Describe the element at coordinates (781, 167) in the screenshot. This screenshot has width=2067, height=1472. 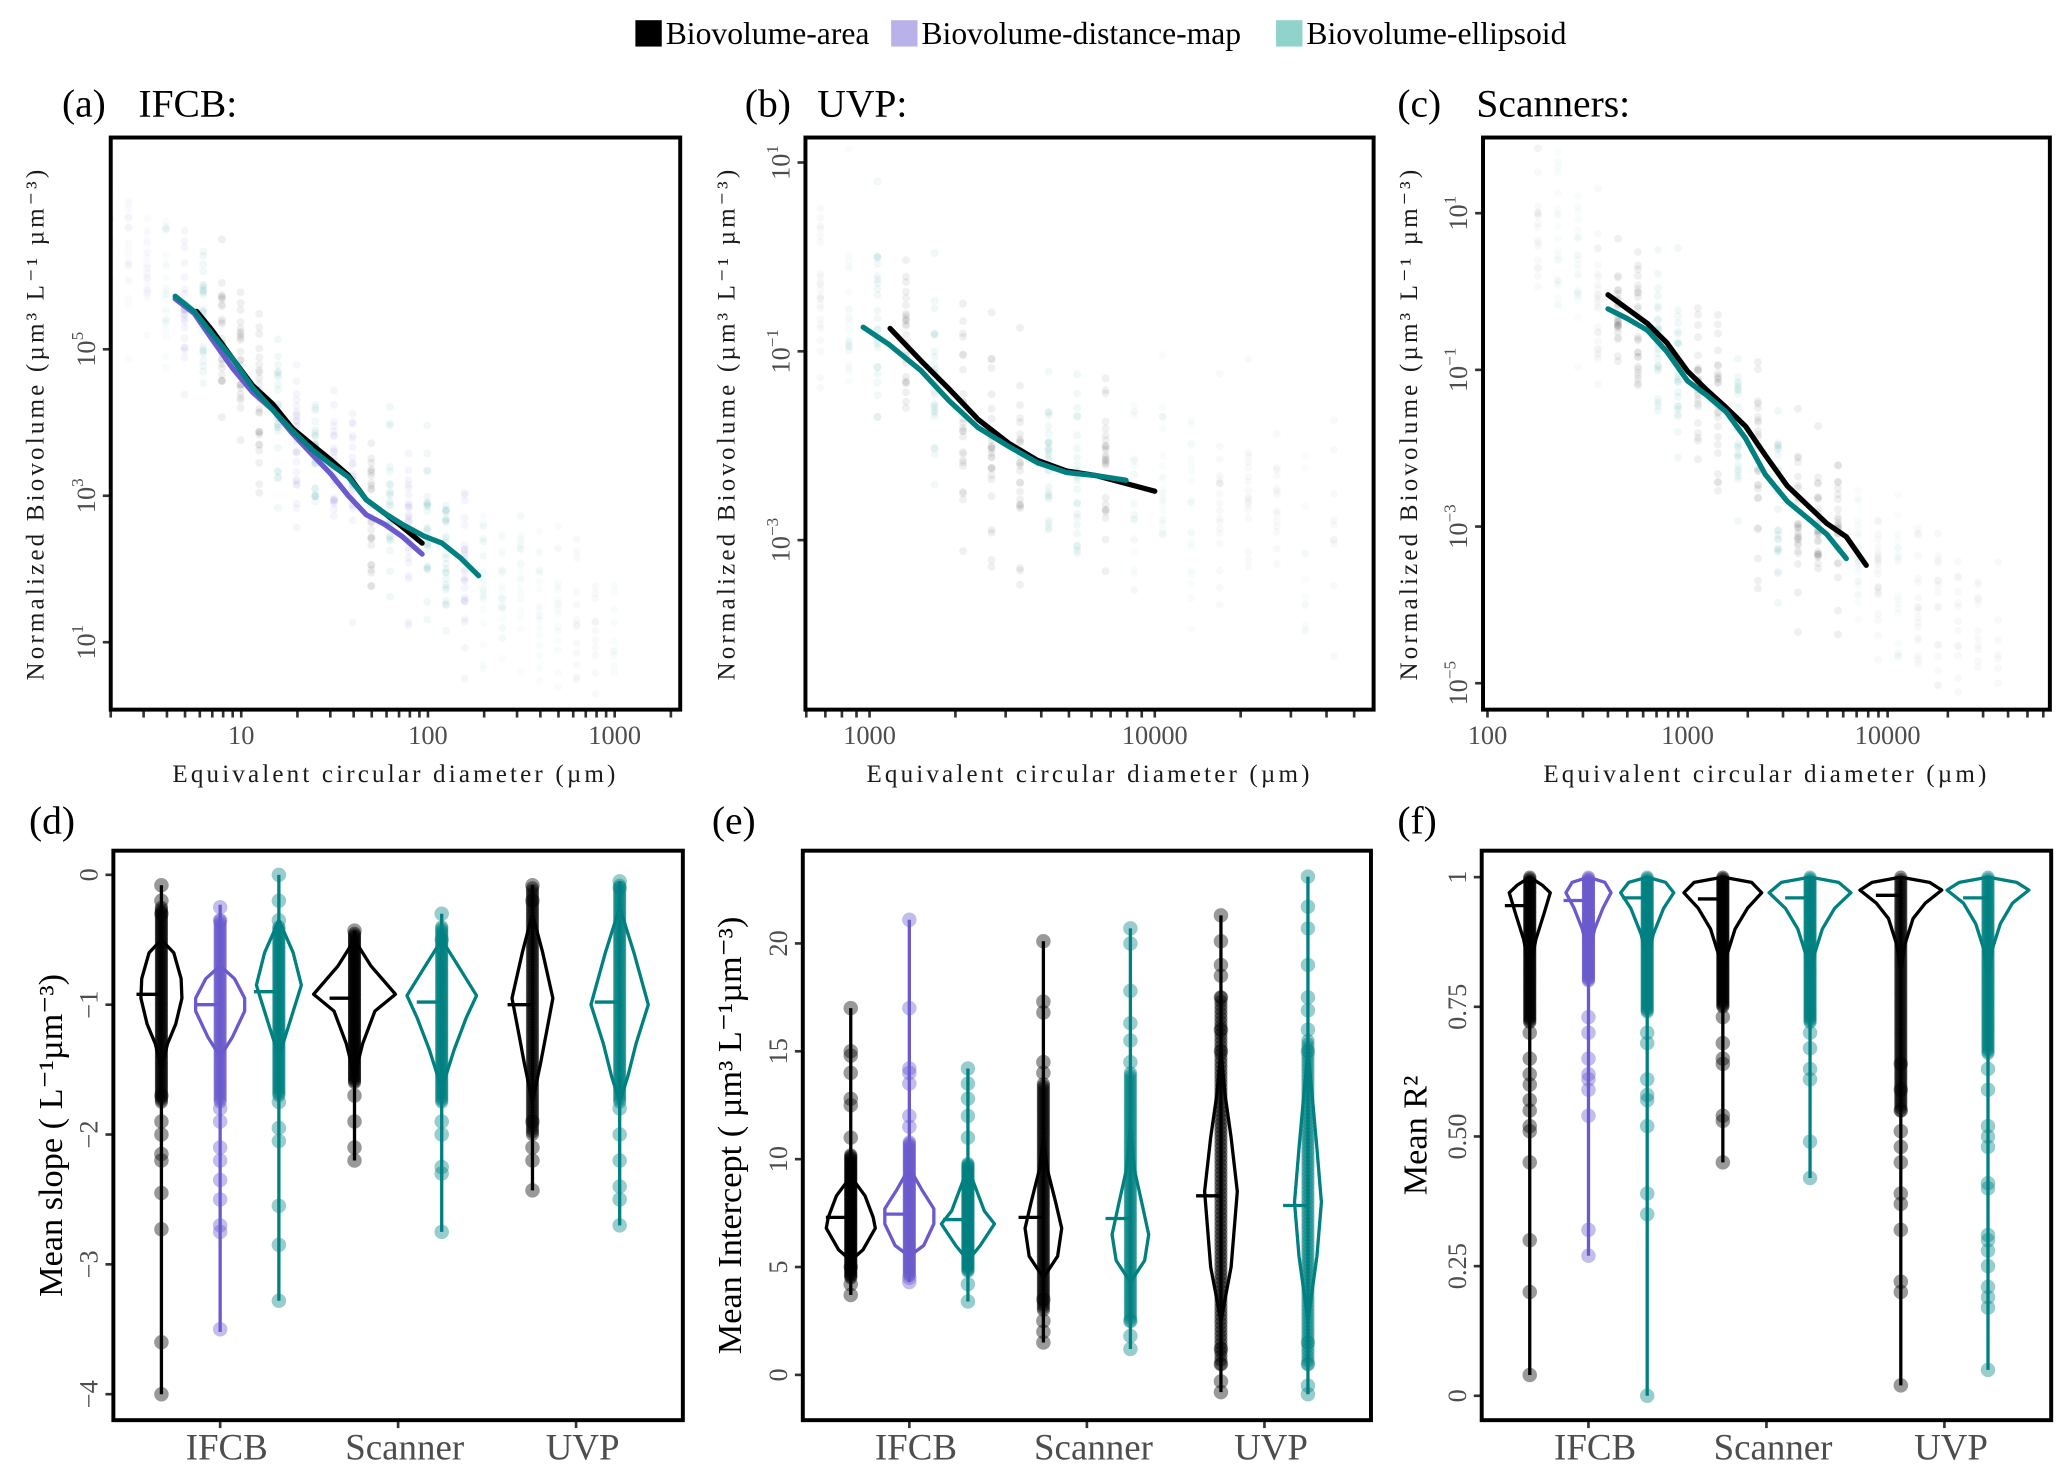
I see `y-tick-base: 10` at that location.